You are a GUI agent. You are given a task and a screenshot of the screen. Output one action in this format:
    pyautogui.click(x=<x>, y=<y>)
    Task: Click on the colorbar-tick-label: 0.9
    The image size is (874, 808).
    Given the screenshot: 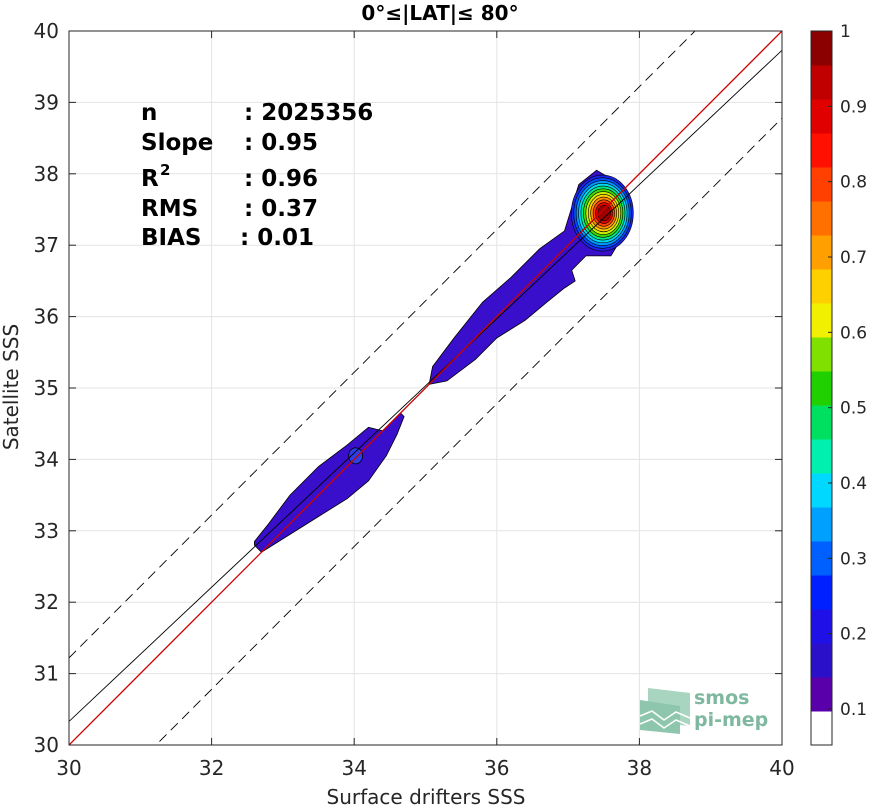 What is the action you would take?
    pyautogui.click(x=853, y=107)
    